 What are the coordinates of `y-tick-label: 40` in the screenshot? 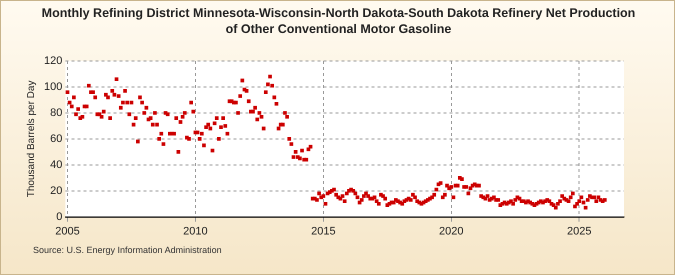 It's located at (56, 164).